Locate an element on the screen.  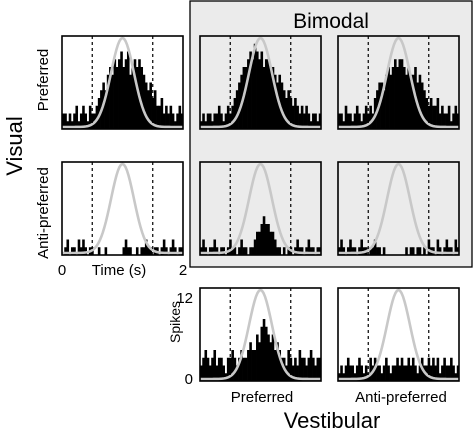
panel-frame is located at coordinates (260, 208).